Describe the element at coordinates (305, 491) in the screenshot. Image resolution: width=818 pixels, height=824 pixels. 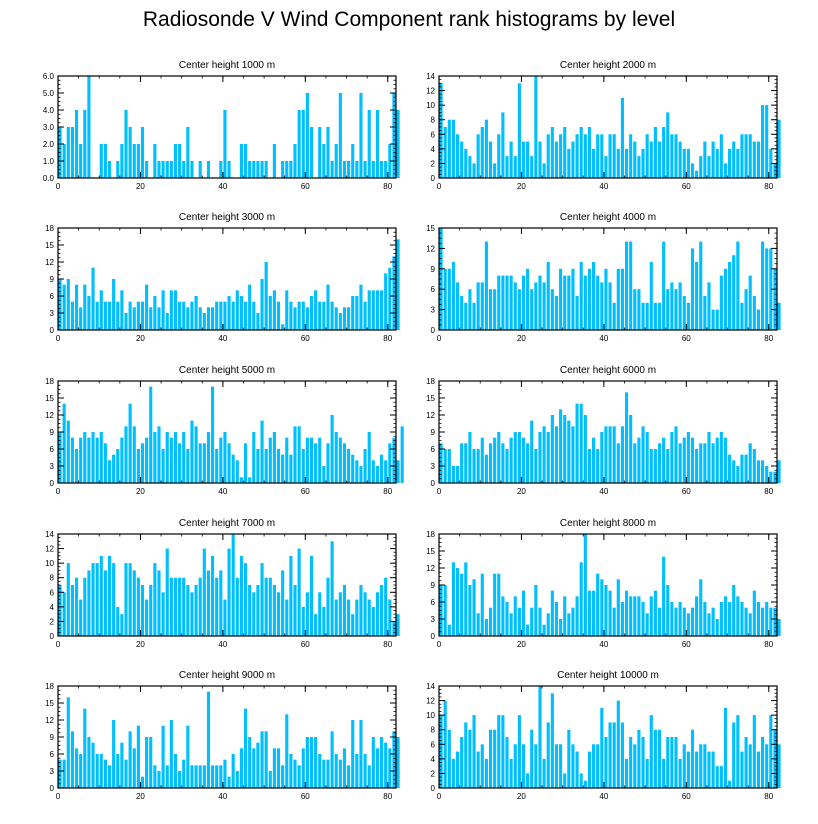
I see `panel-5-x-tick-label: 60` at that location.